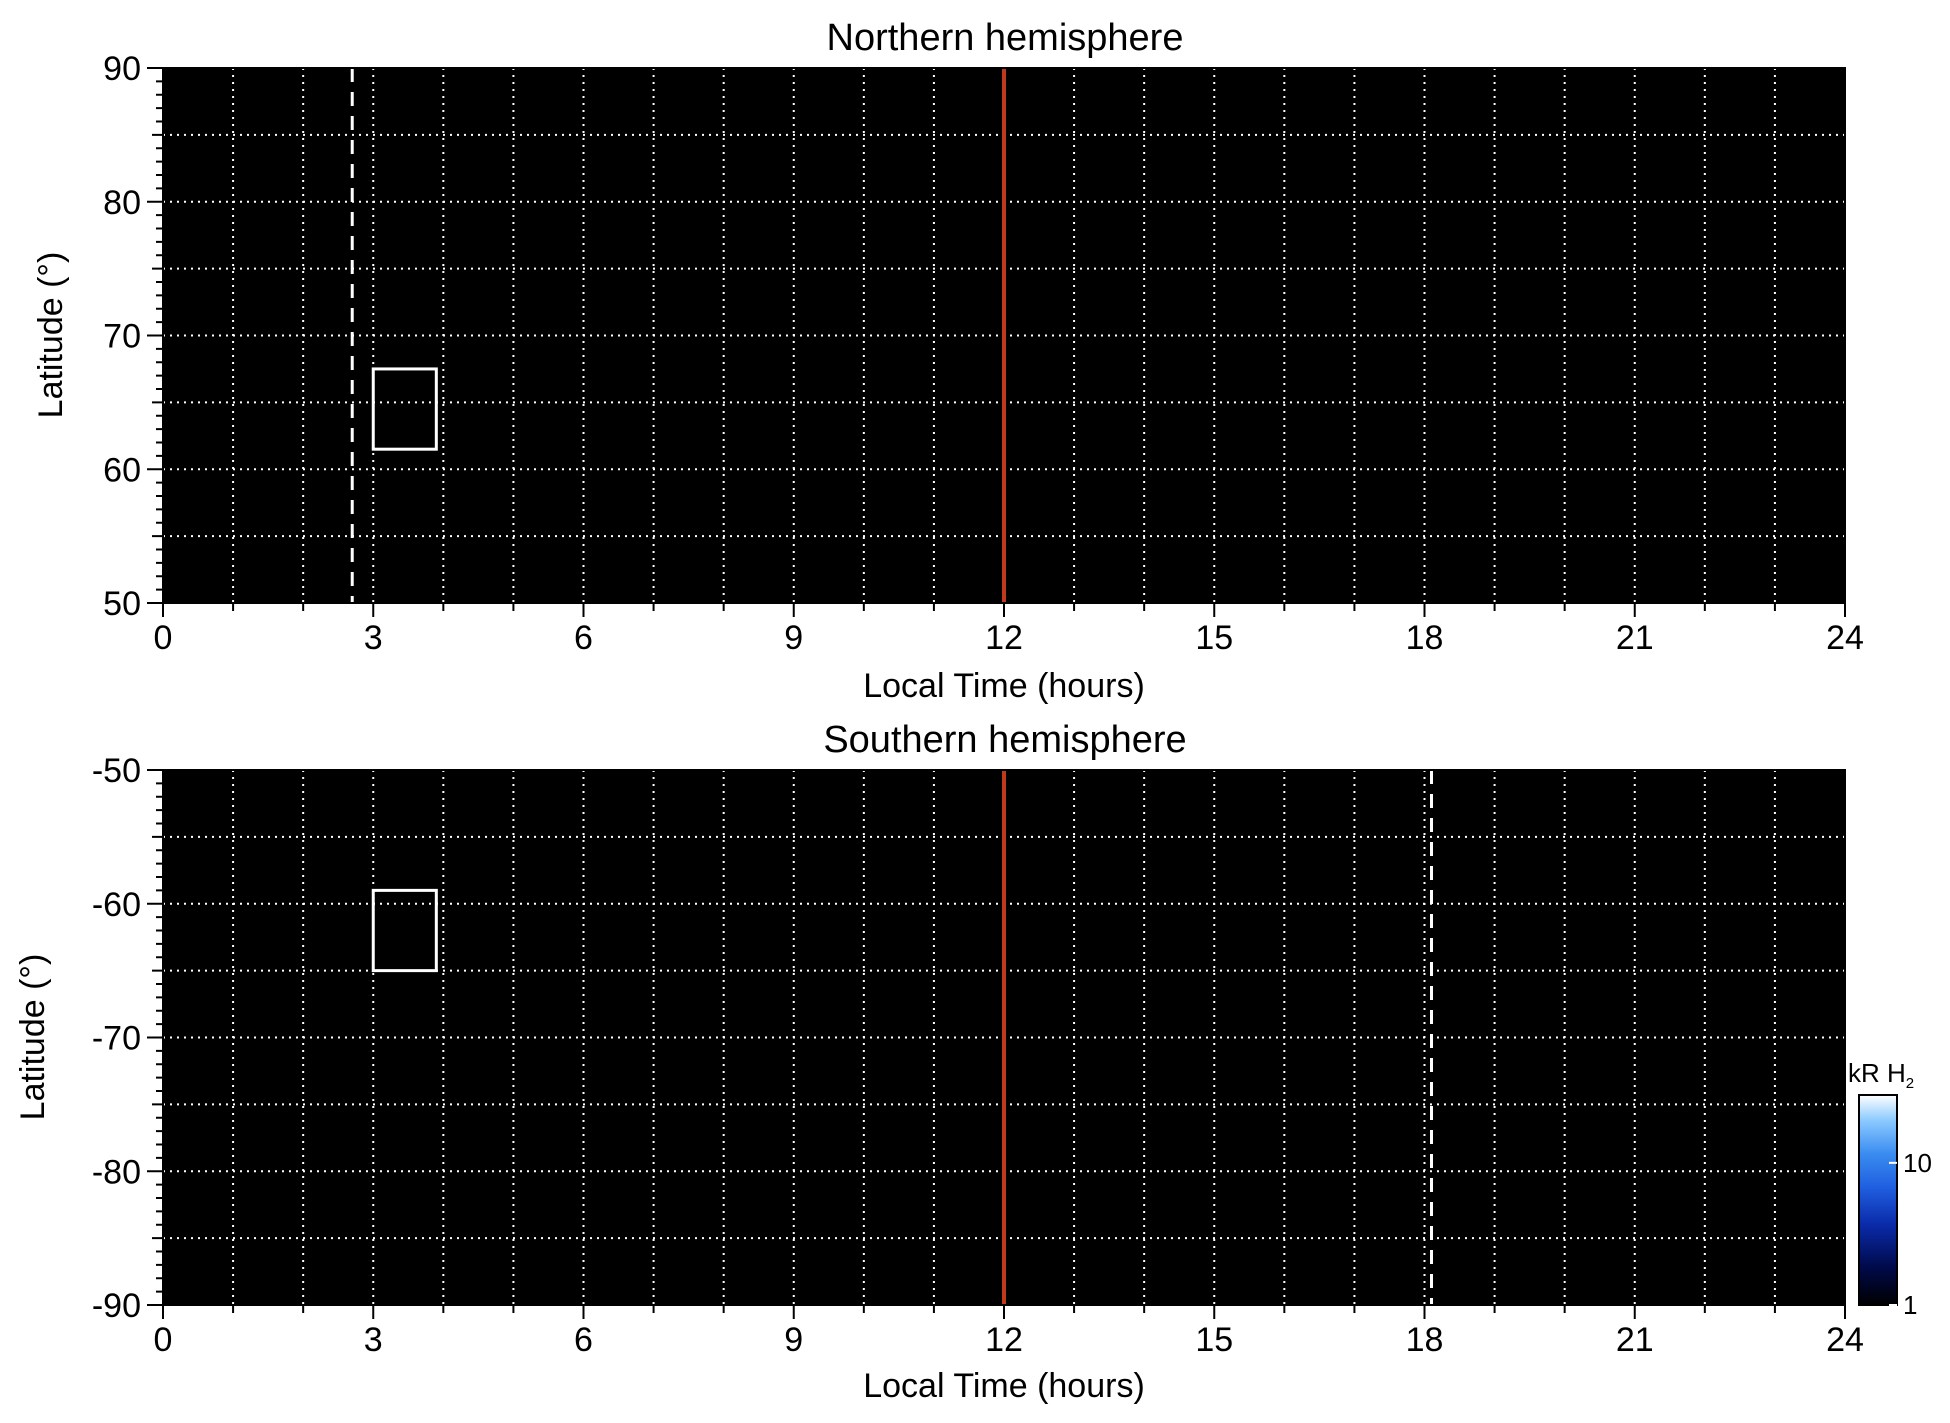  What do you see at coordinates (678, 335) in the screenshot?
I see `overlays` at bounding box center [678, 335].